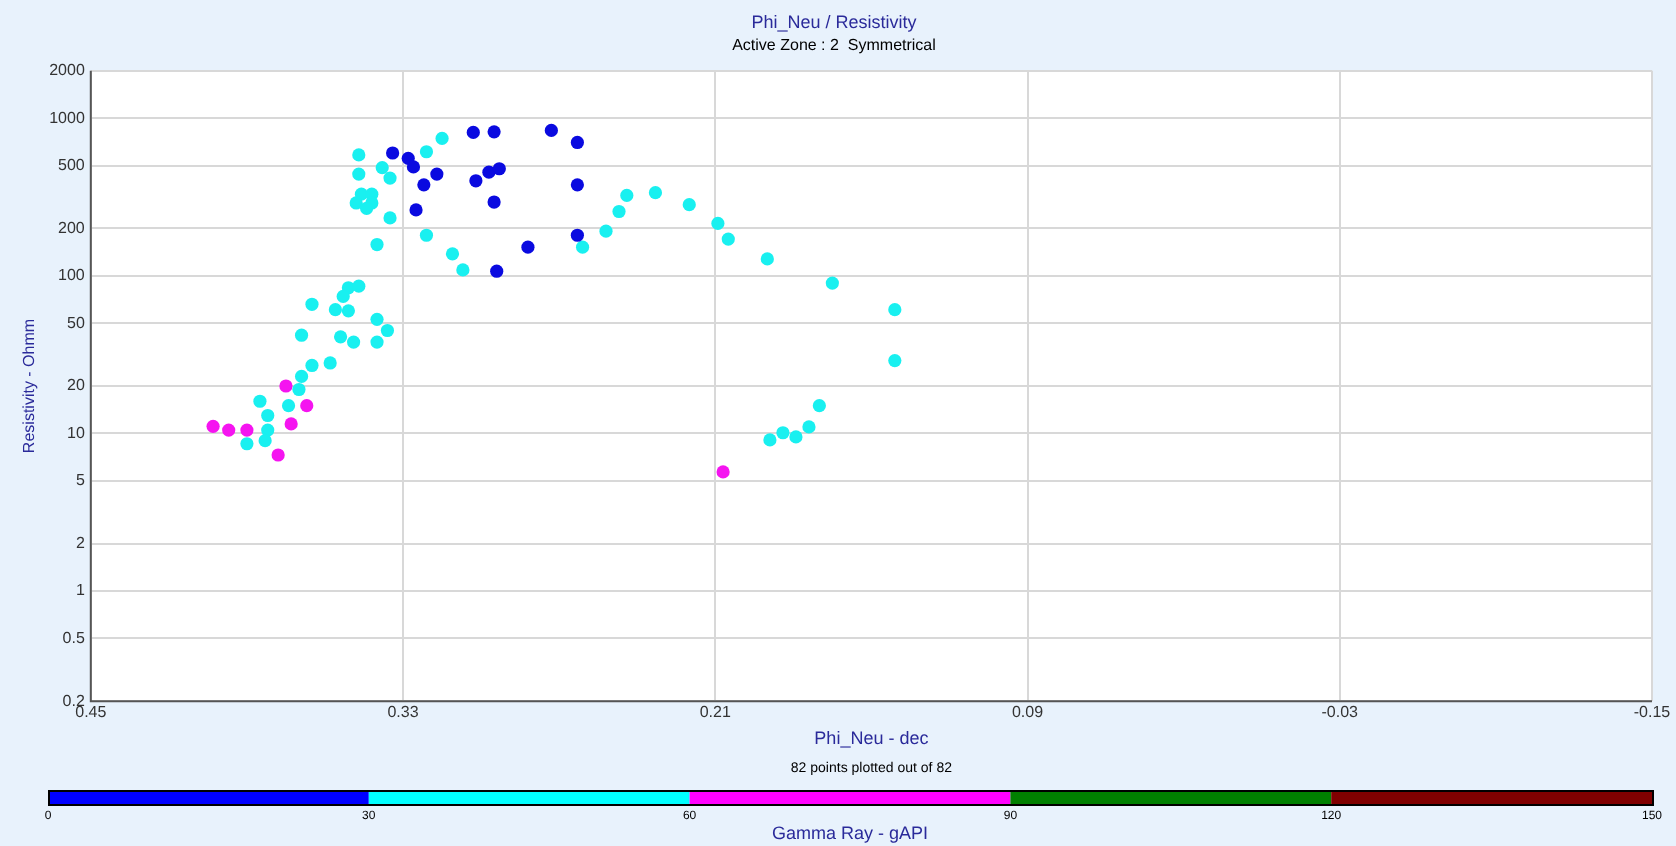  I want to click on y-tick-label: 100, so click(72, 275).